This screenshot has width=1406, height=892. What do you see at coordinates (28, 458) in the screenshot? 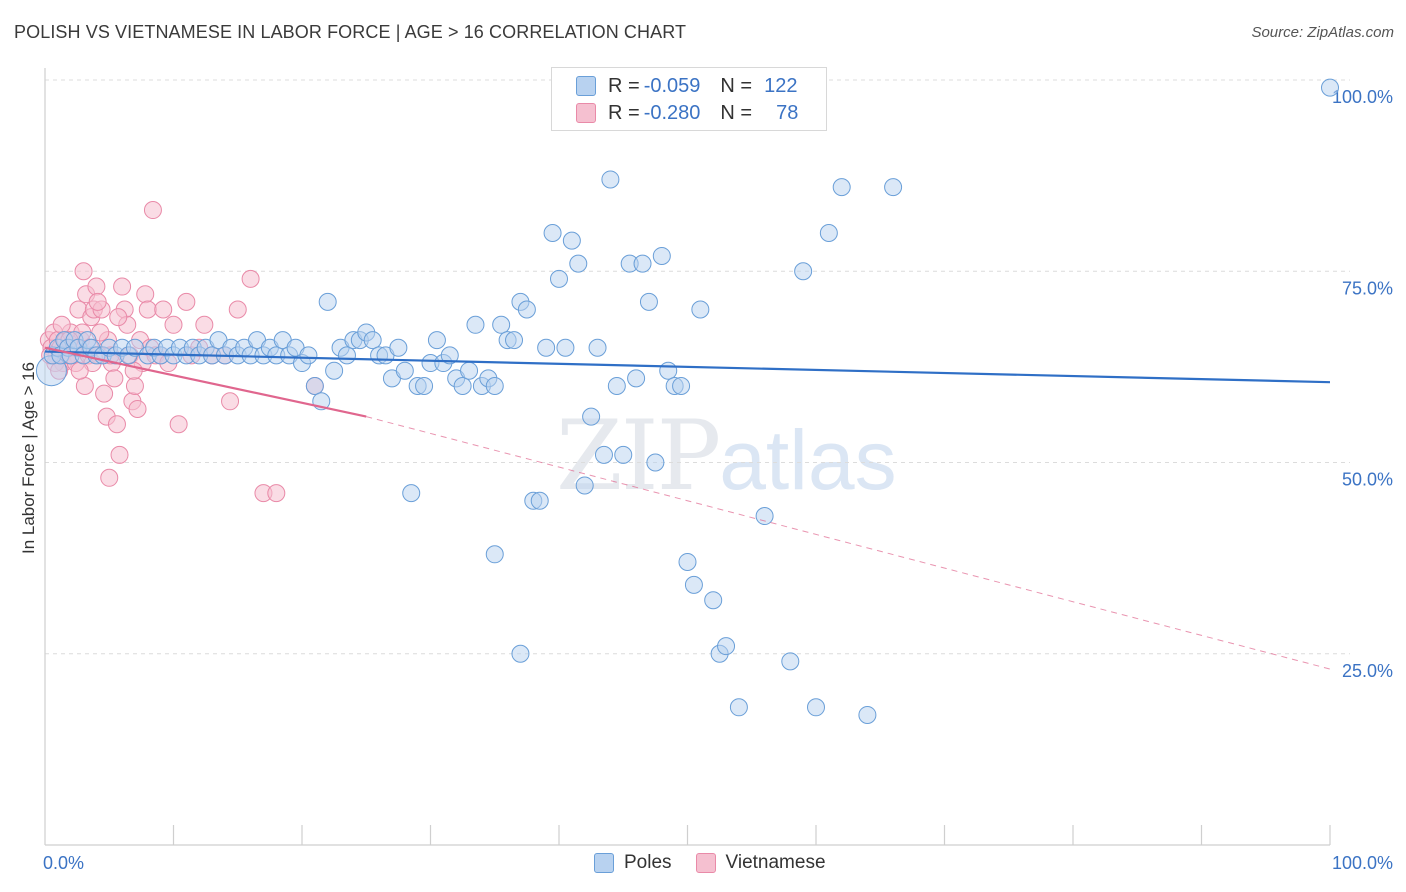
I see `y-axis-label: In Labor Force | Age > 16` at bounding box center [28, 458].